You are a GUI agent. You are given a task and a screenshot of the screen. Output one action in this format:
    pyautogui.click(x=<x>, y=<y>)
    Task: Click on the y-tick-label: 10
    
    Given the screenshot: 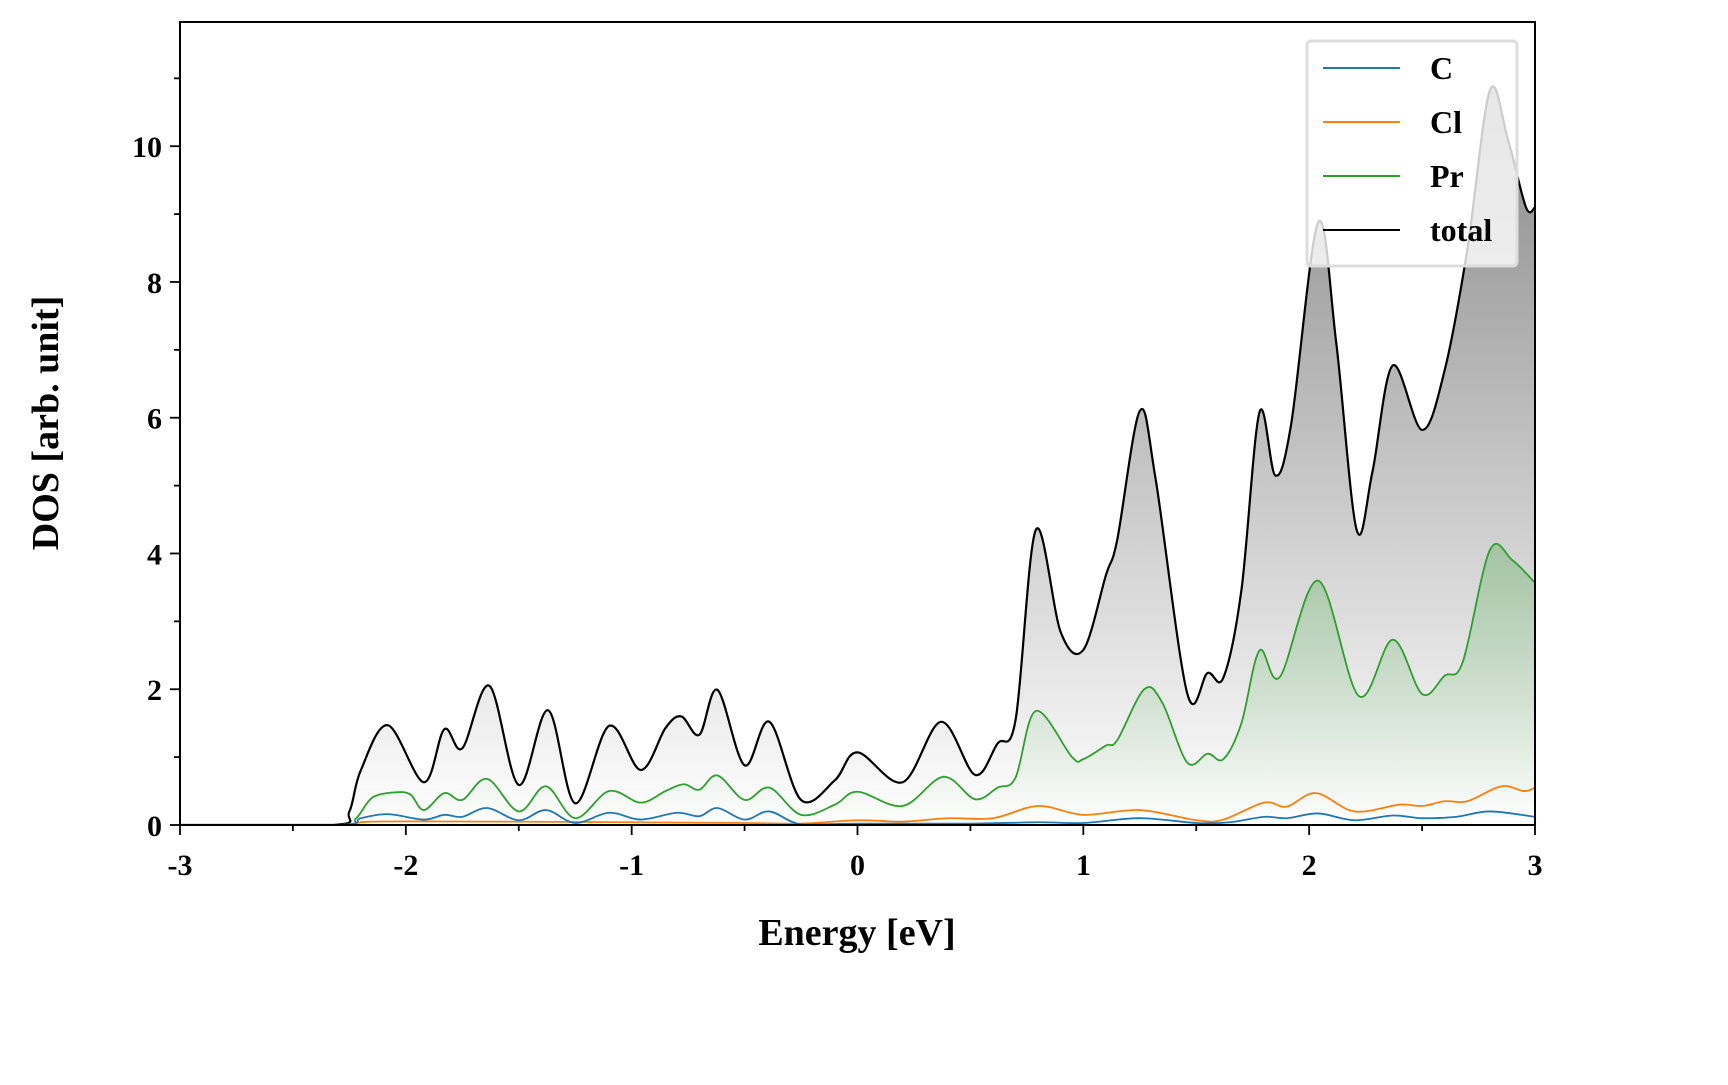 What is the action you would take?
    pyautogui.click(x=147, y=147)
    